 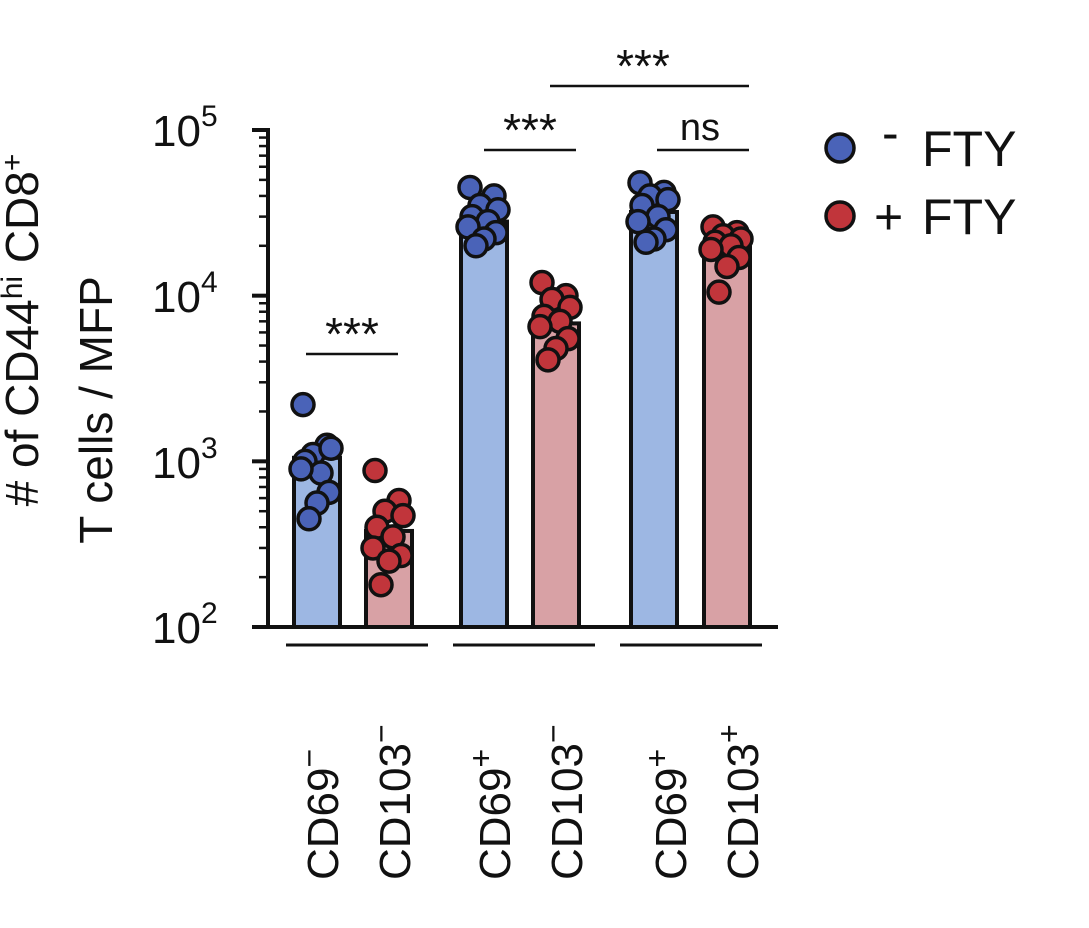 I want to click on legend: - FTY + FTY, so click(x=920, y=175).